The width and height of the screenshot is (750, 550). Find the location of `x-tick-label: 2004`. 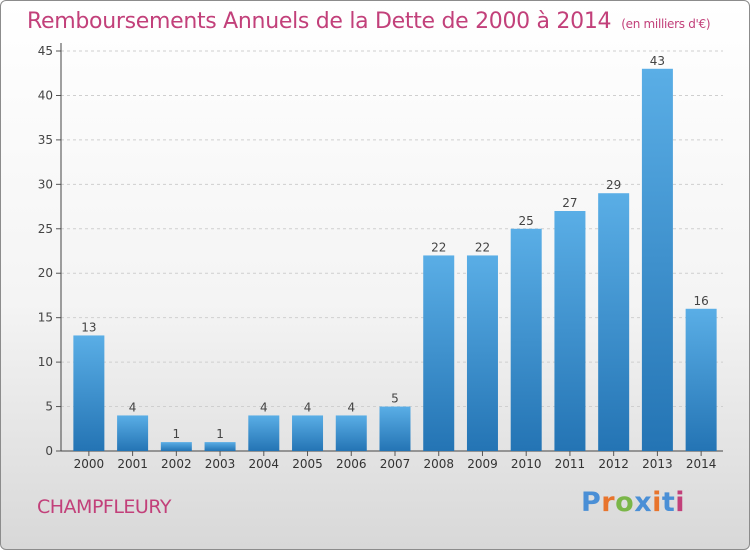

x-tick-label: 2004 is located at coordinates (264, 464).